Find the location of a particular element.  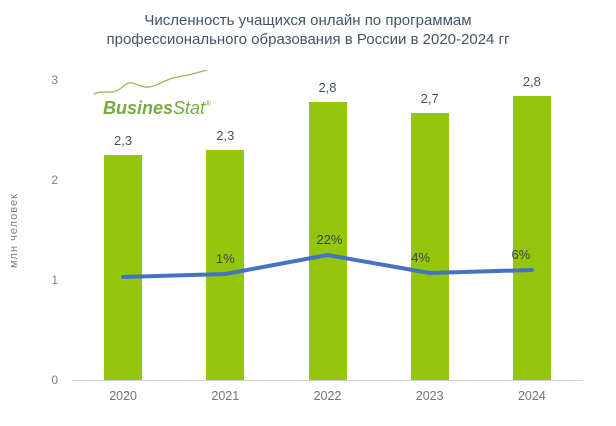

logo-growth-line-icon is located at coordinates (151, 82).